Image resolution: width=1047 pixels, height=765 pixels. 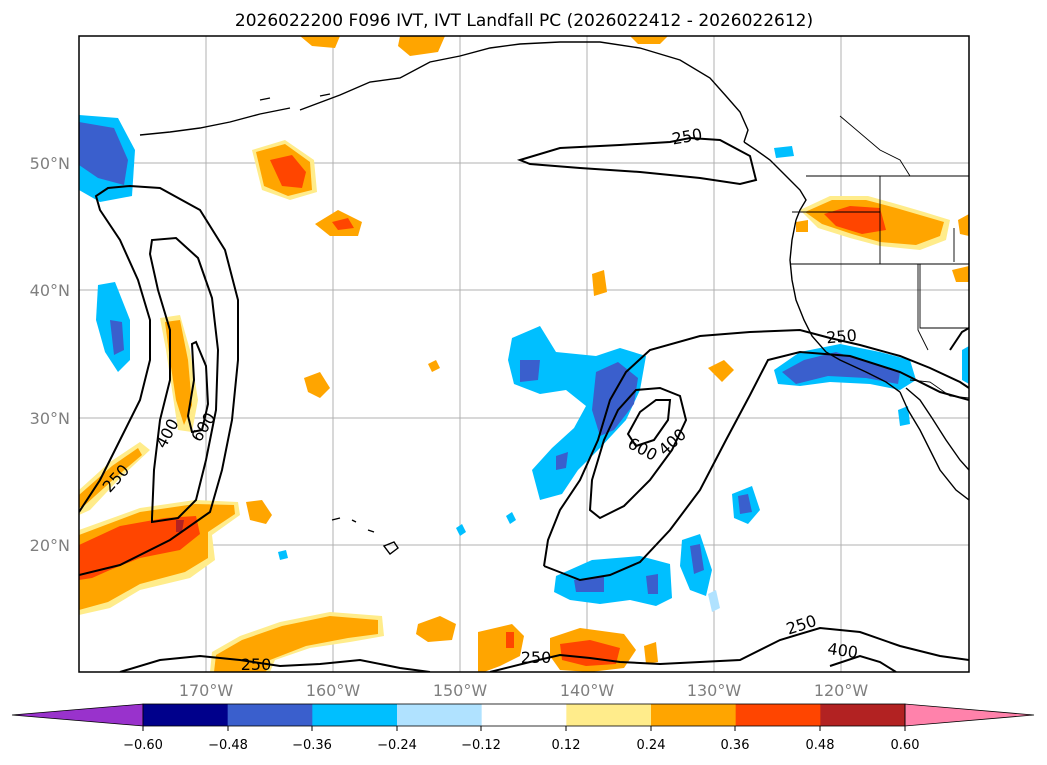 What do you see at coordinates (802, 226) in the screenshot?
I see `shade-or-small` at bounding box center [802, 226].